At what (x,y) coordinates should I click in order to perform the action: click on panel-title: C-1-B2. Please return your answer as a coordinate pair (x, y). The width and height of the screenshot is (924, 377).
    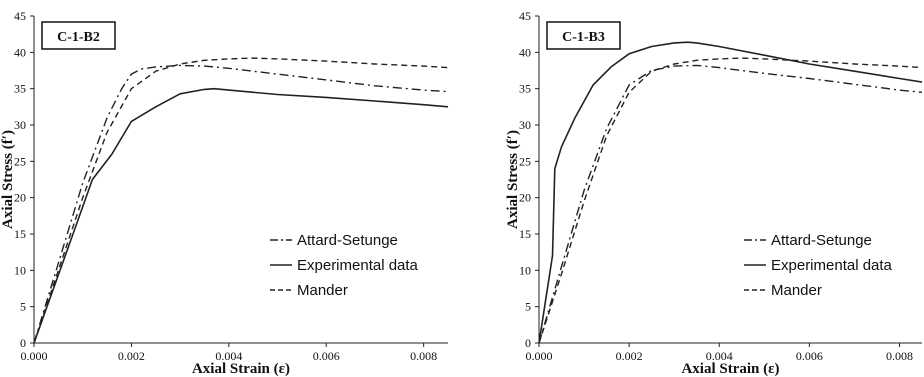
    Looking at the image, I should click on (78, 37).